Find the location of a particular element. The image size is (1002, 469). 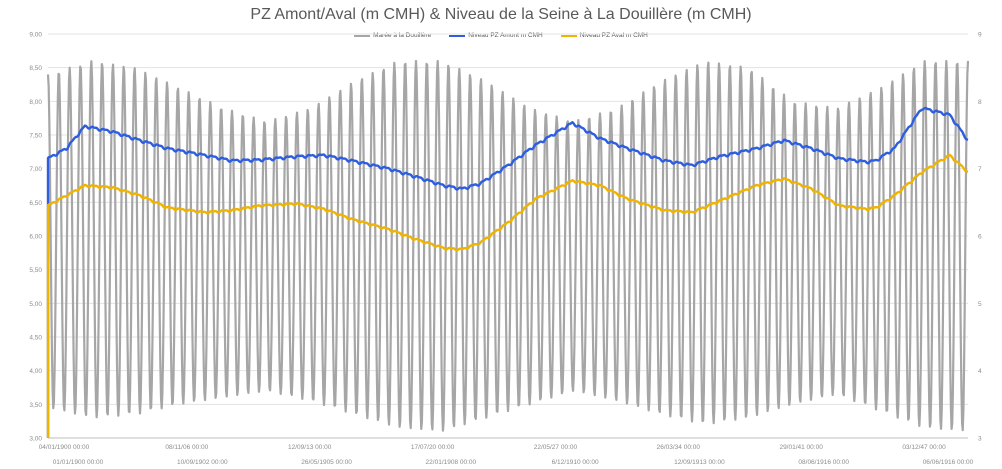

x-tick-label: 03/12/47 00:00 is located at coordinates (924, 447).